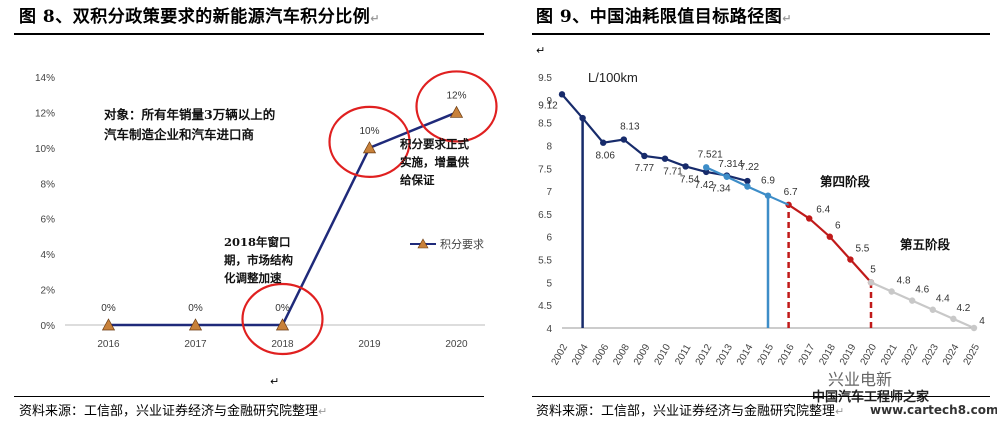  I want to click on x-tick-label: 2018, so click(827, 354).